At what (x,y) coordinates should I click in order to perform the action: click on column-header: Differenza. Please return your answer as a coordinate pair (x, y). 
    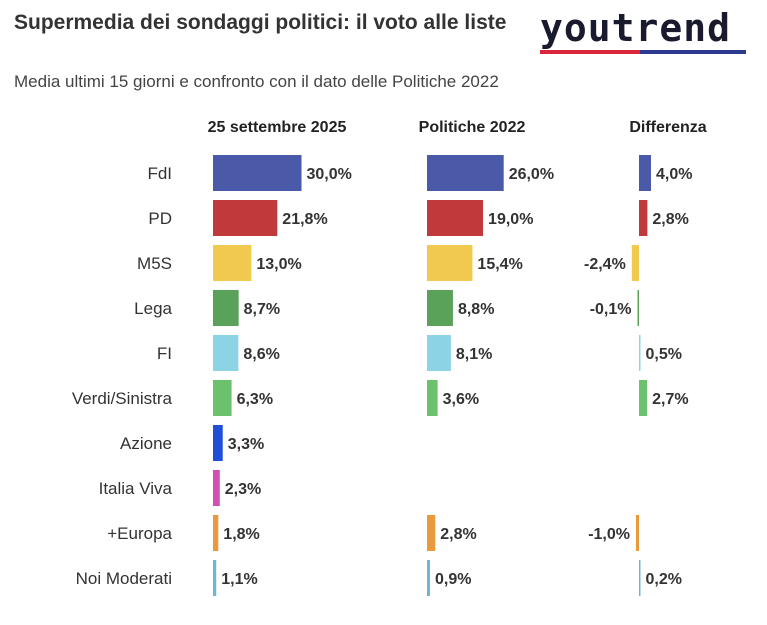
    Looking at the image, I should click on (667, 127).